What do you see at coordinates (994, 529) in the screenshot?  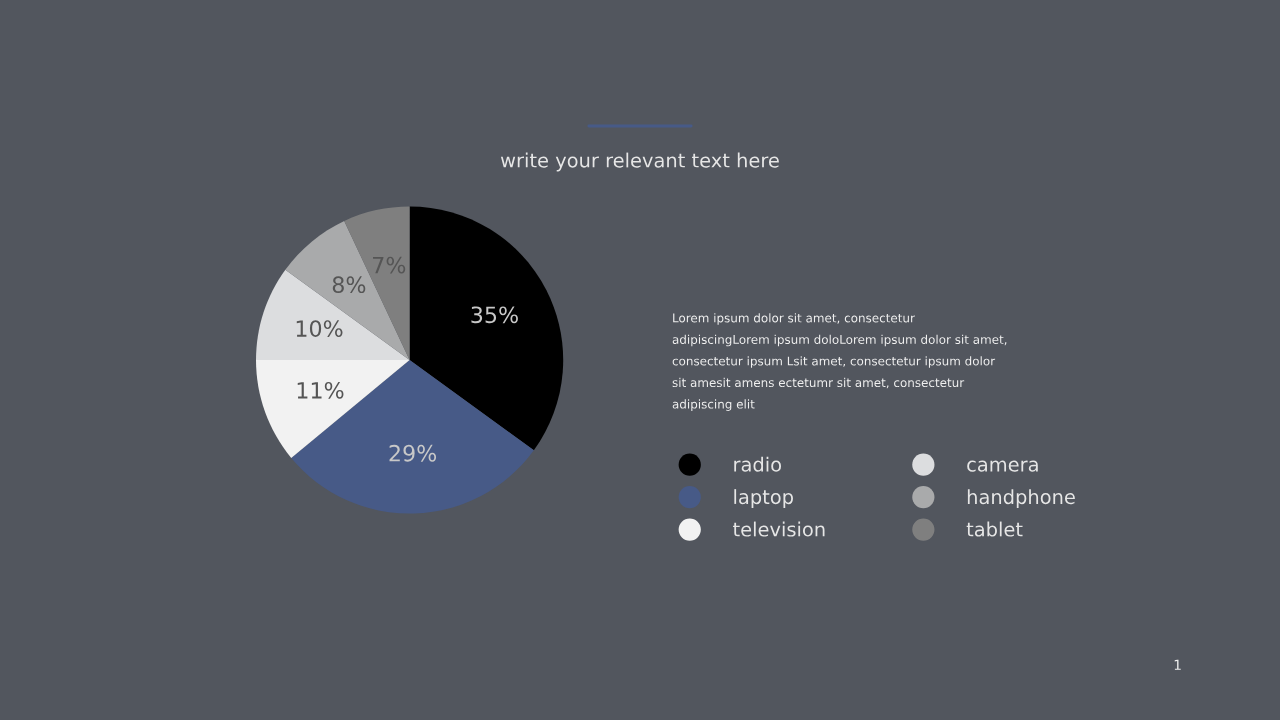 I see `legend-label: tablet` at bounding box center [994, 529].